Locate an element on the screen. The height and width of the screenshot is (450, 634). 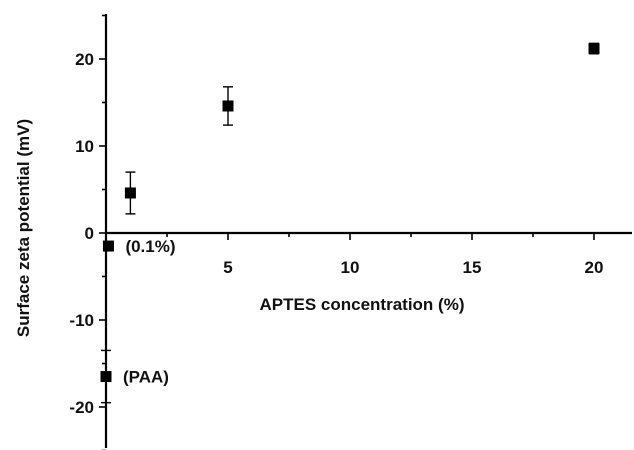
x-axis-title: APTES concentration (%) is located at coordinates (362, 304).